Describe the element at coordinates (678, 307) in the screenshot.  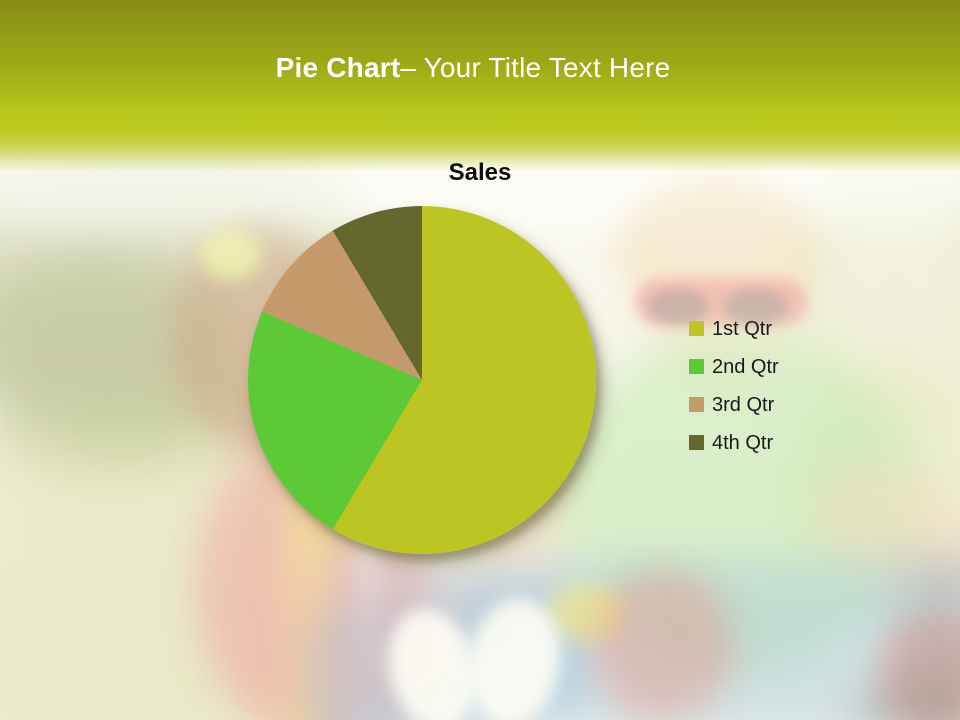
I see `photo-sunglass-lens-left` at that location.